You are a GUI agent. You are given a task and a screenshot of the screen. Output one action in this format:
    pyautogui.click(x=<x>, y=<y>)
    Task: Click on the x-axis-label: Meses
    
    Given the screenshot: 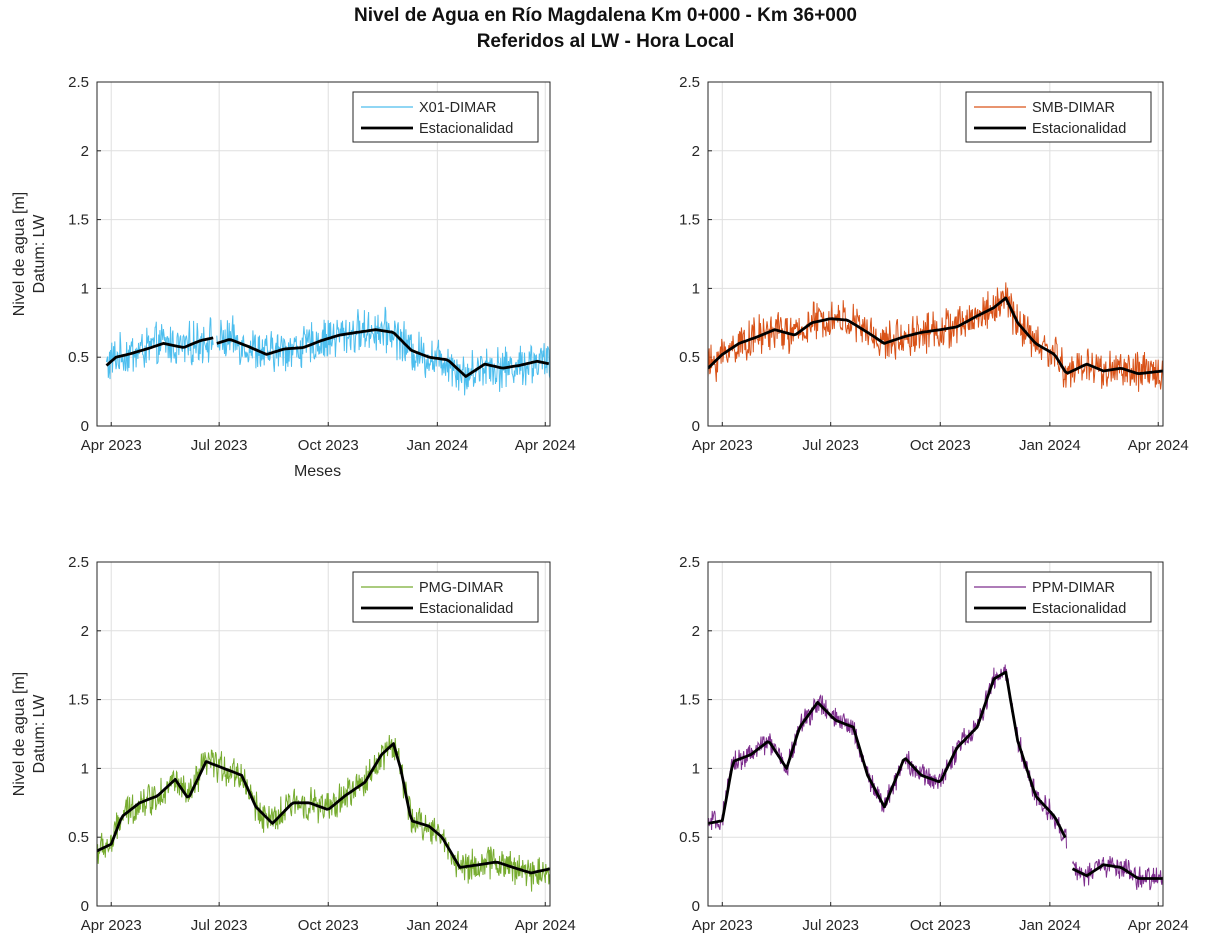 What is the action you would take?
    pyautogui.click(x=317, y=471)
    